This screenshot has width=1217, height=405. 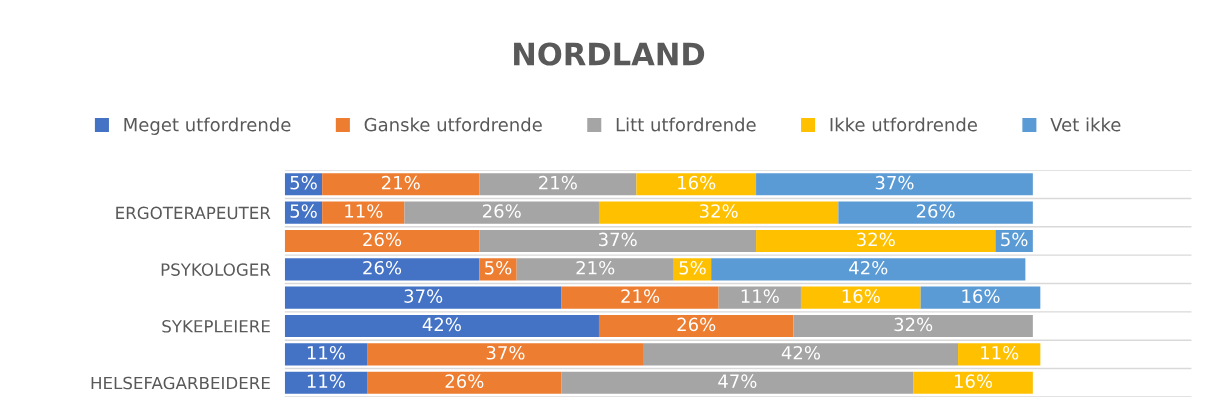 What do you see at coordinates (903, 124) in the screenshot?
I see `legend-label: Ikke utfordrende` at bounding box center [903, 124].